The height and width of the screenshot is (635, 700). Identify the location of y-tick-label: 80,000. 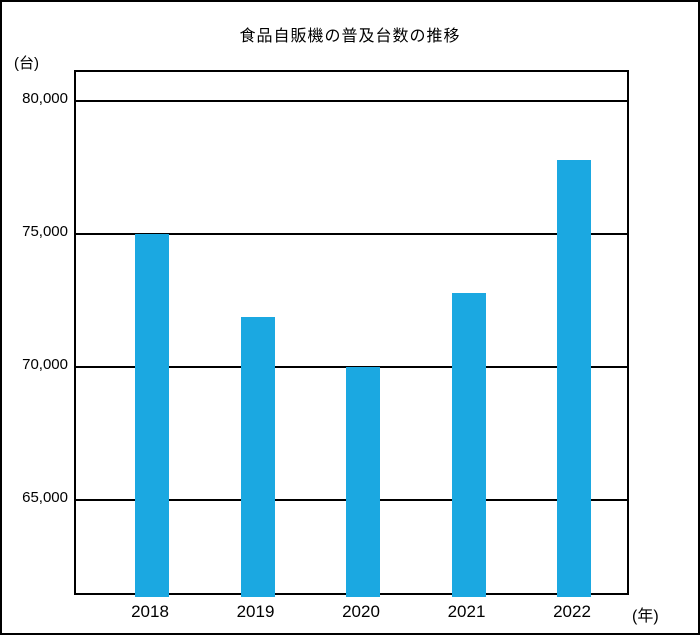
(45, 99).